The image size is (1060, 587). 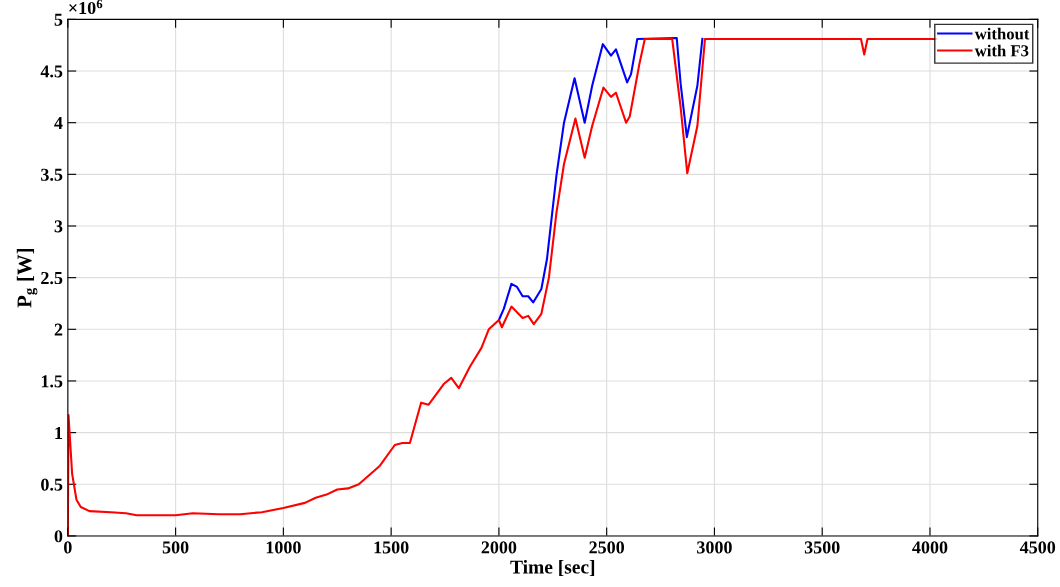 What do you see at coordinates (930, 547) in the screenshot?
I see `x-tick-label: 4000` at bounding box center [930, 547].